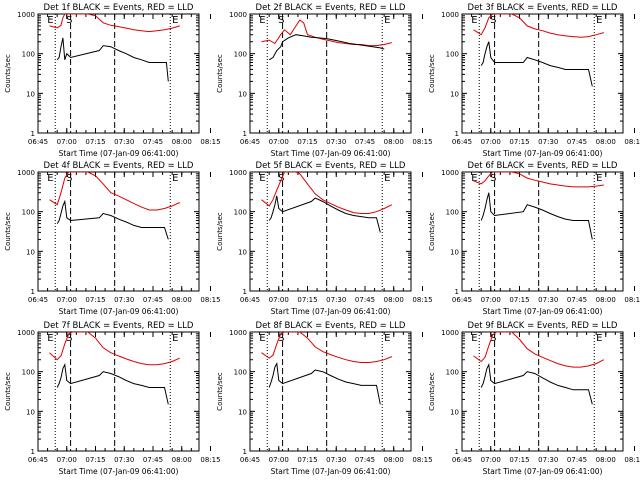  Describe the element at coordinates (119, 166) in the screenshot. I see `chart-title: Det 4f BLACK = Events, RED = LLD` at that location.